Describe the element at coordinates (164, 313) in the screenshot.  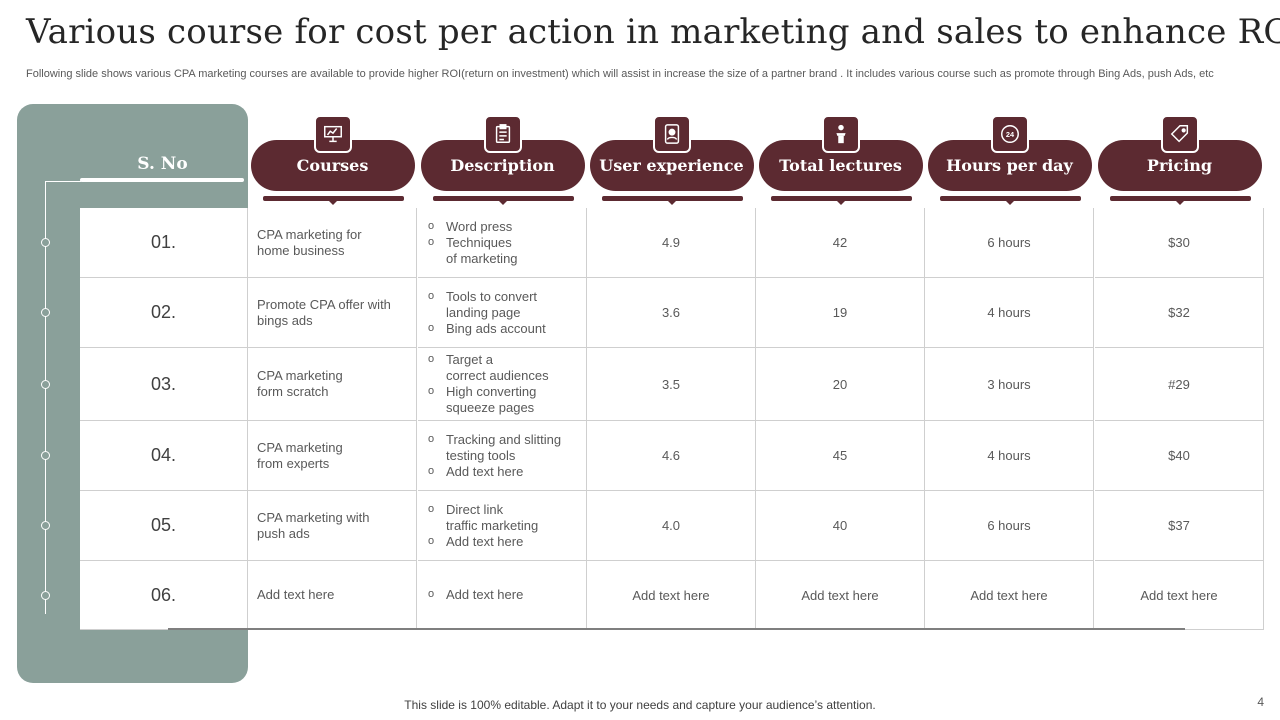
I see `serial-number-cell: 02.` at that location.